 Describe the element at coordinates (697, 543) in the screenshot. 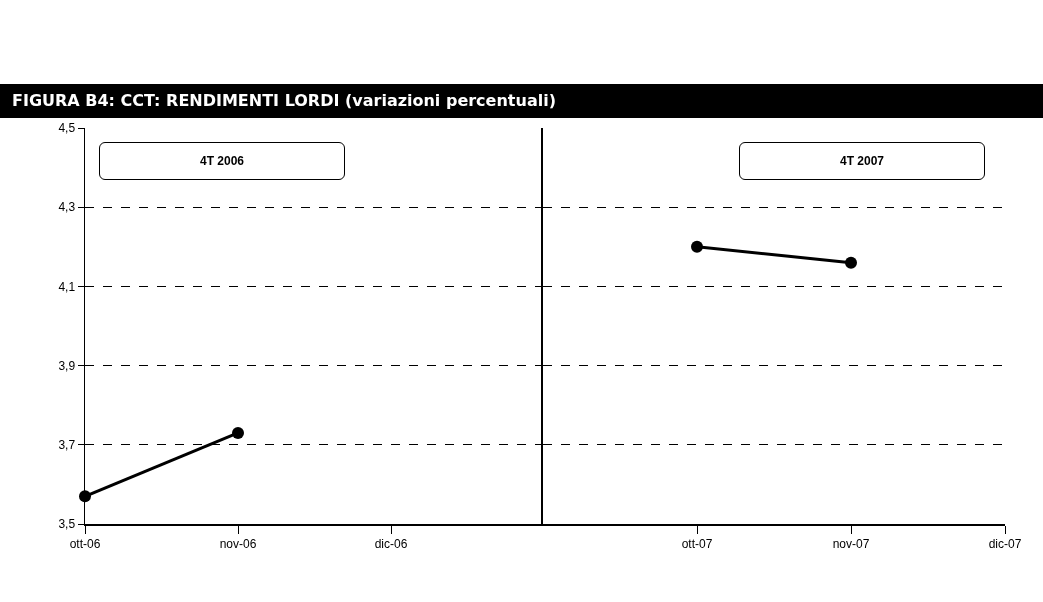

I see `x-tick-label: ott-07` at that location.